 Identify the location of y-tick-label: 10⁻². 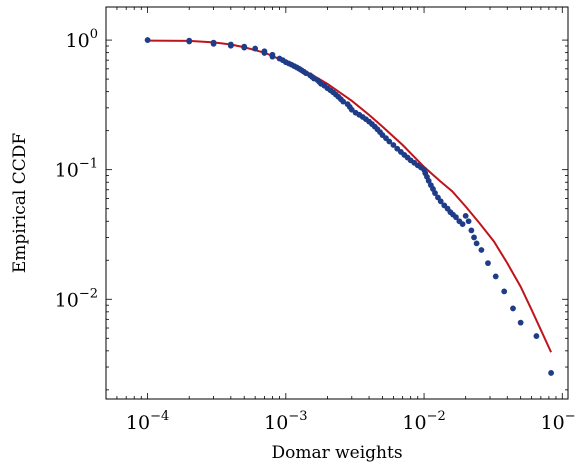
(76, 298).